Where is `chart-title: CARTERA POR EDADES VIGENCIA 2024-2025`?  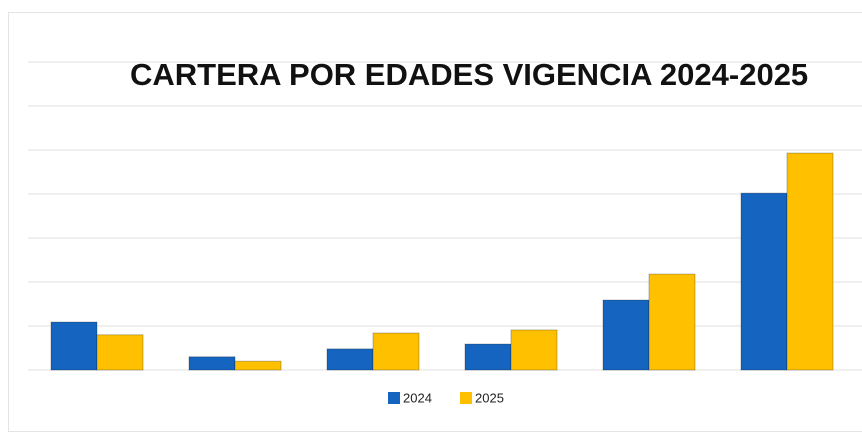 chart-title: CARTERA POR EDADES VIGENCIA 2024-2025 is located at coordinates (469, 74).